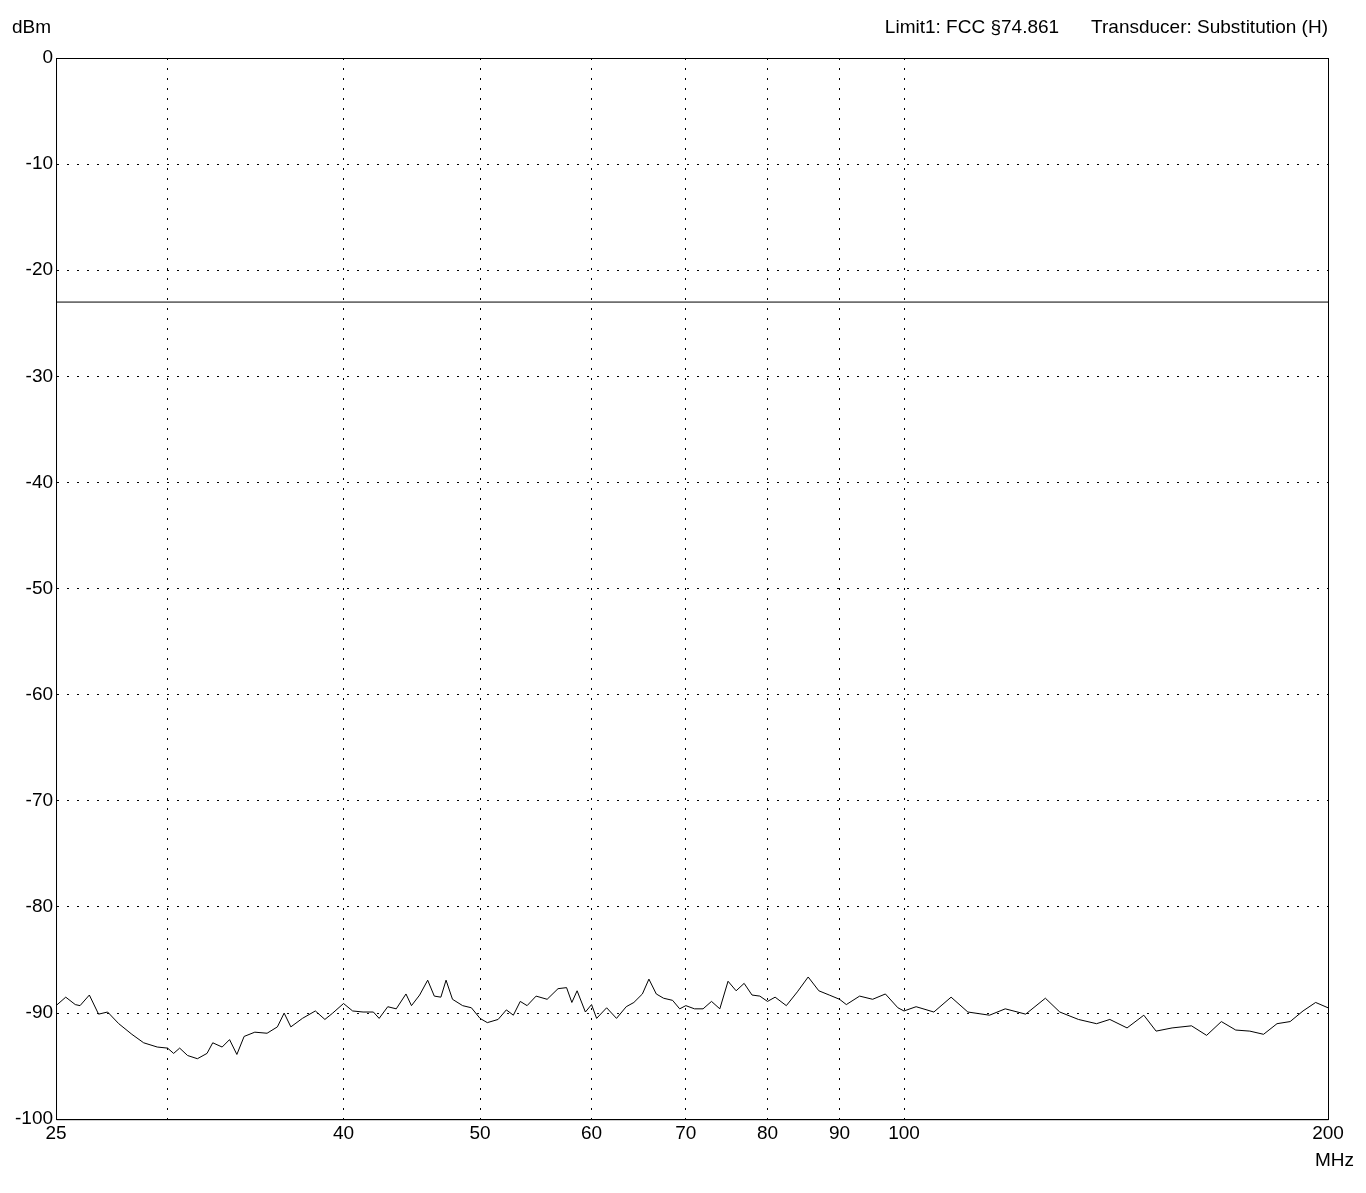 The height and width of the screenshot is (1193, 1366). What do you see at coordinates (839, 1132) in the screenshot?
I see `x-tick-label: 90` at bounding box center [839, 1132].